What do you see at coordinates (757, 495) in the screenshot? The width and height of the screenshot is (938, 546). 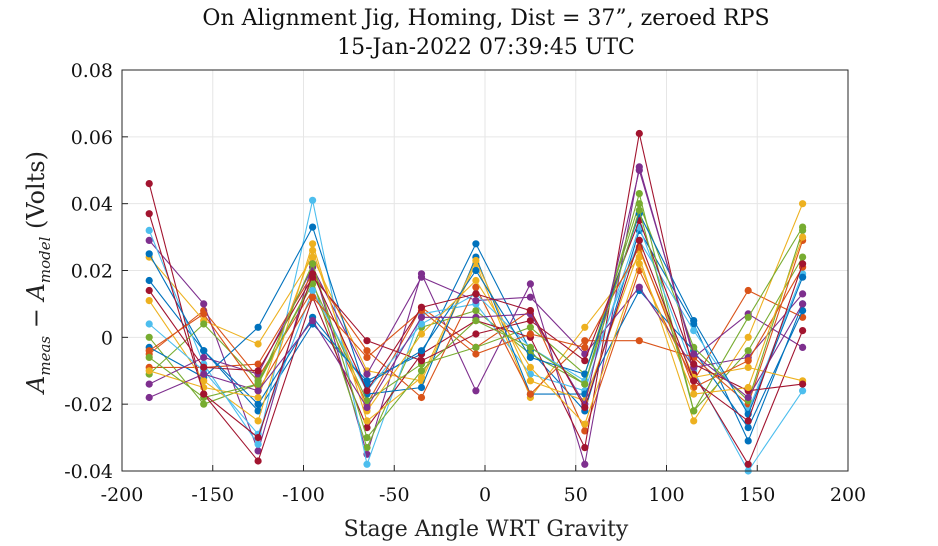 I see `x-tick-label: 150` at bounding box center [757, 495].